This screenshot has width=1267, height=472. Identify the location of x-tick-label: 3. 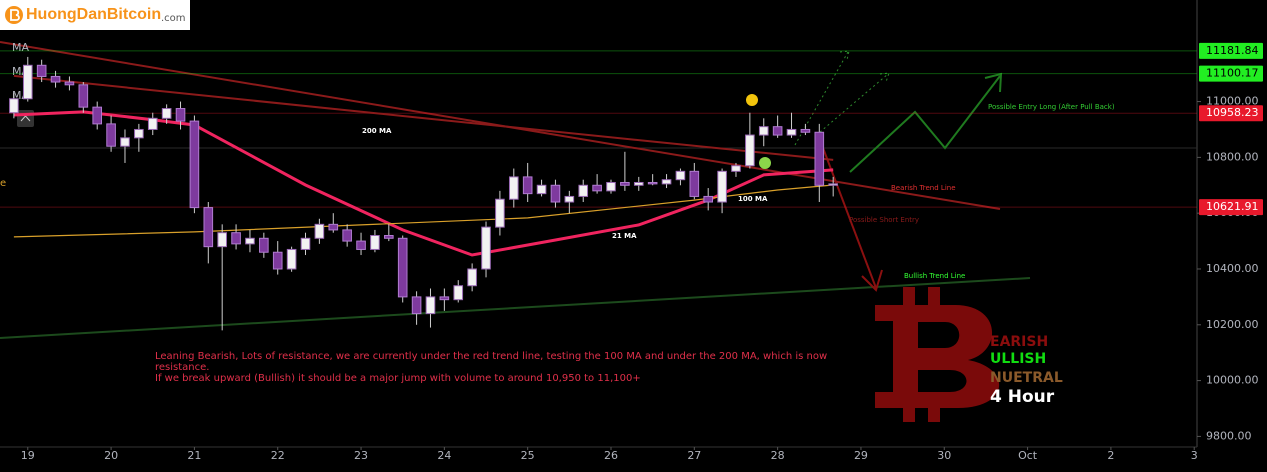
(1194, 455).